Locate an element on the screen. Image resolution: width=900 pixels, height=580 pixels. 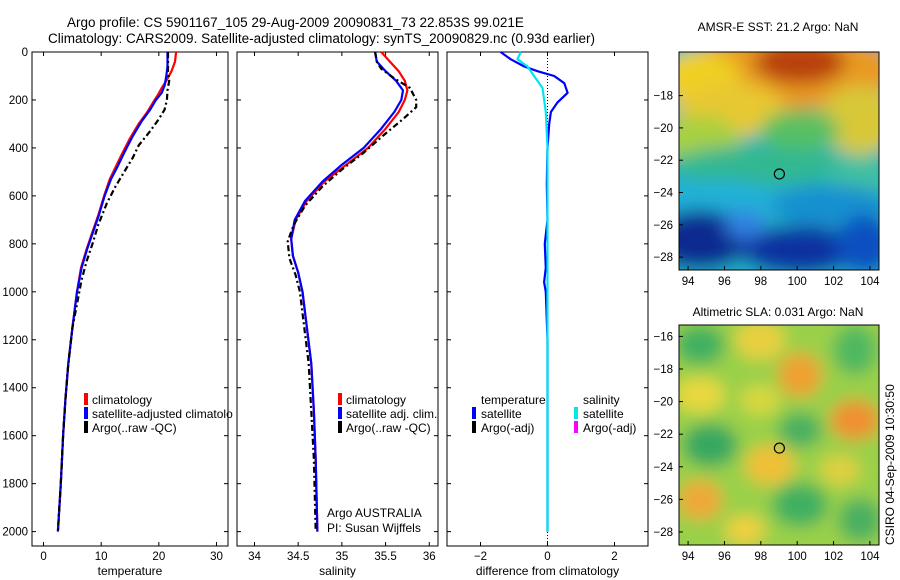
sst-argo-location-marker is located at coordinates (779, 174).